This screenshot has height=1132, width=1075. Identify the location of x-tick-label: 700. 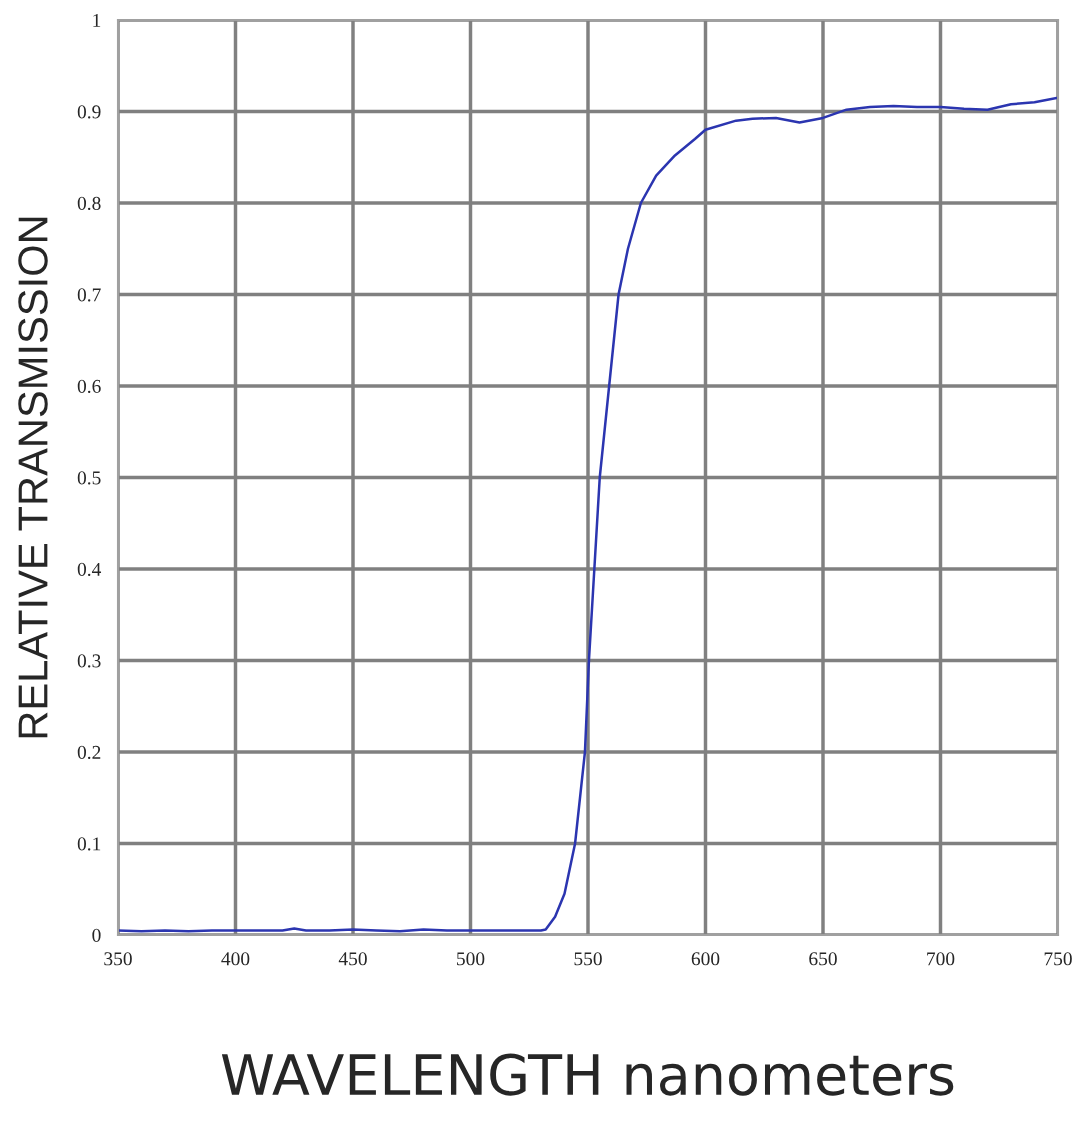
(941, 959).